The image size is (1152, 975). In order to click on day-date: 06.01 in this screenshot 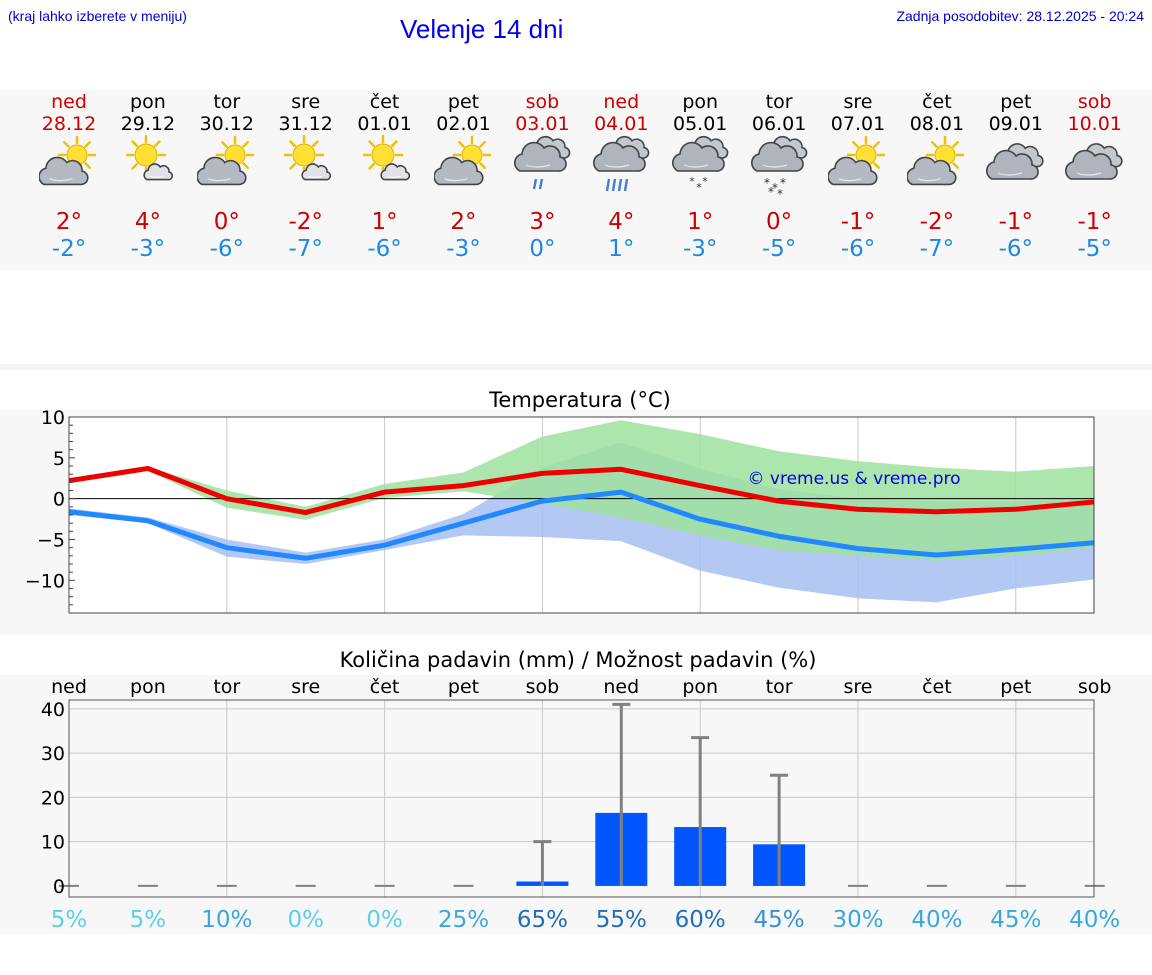, I will do `click(779, 124)`.